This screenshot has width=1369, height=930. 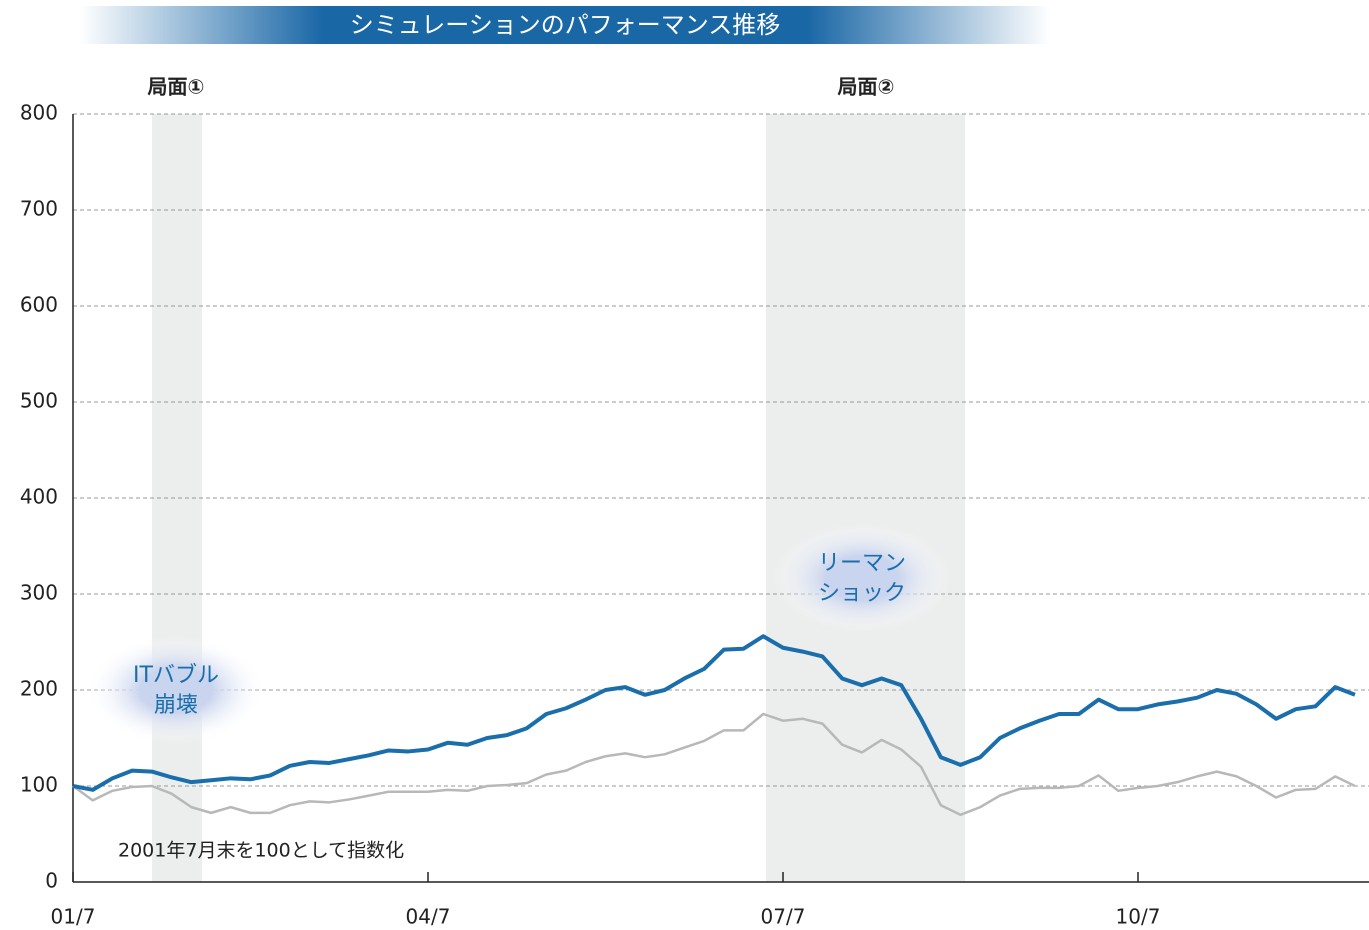 What do you see at coordinates (176, 675) in the screenshot?
I see `annotation: ITバブル` at bounding box center [176, 675].